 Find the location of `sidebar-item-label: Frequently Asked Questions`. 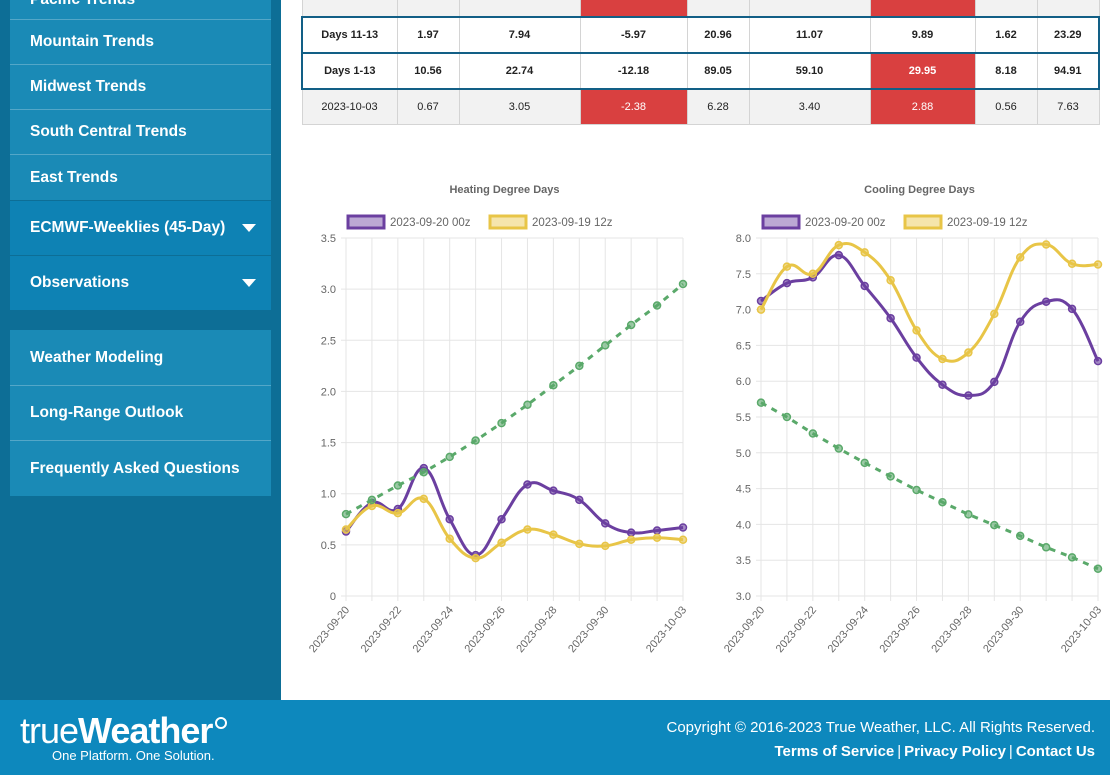

sidebar-item-label: Frequently Asked Questions is located at coordinates (135, 468).